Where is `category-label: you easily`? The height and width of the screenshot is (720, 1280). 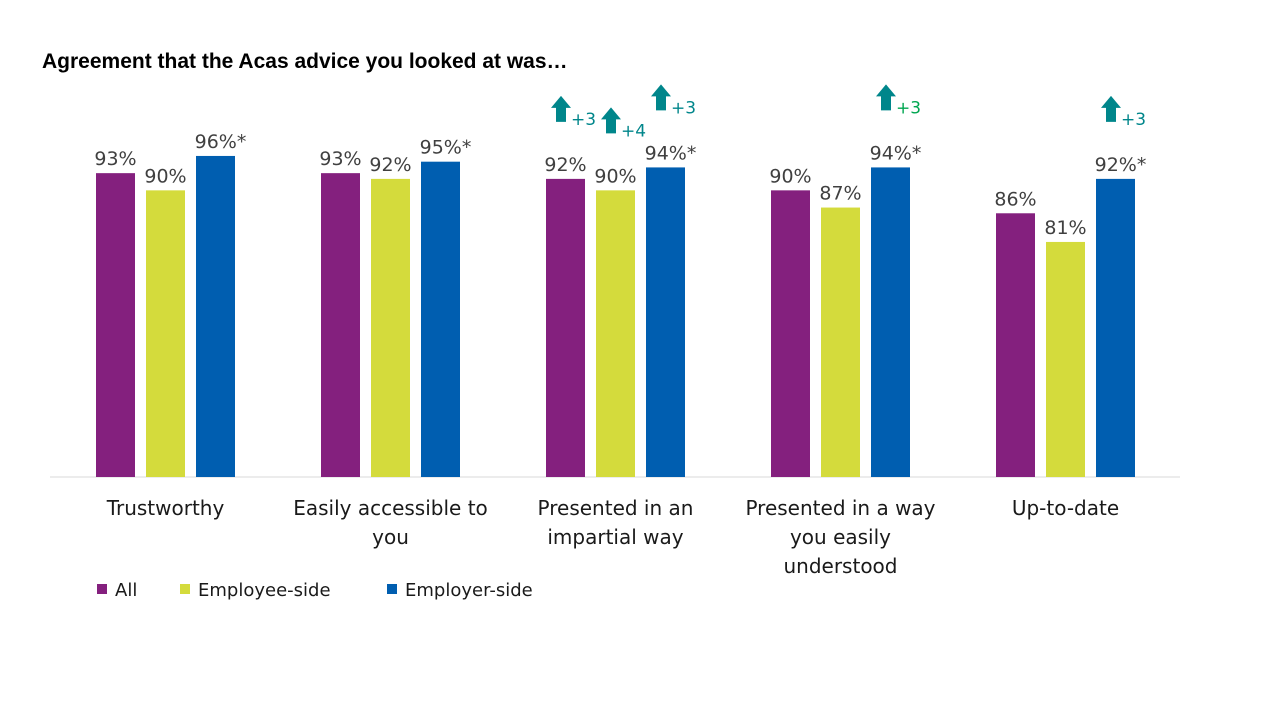
category-label: you easily is located at coordinates (840, 537).